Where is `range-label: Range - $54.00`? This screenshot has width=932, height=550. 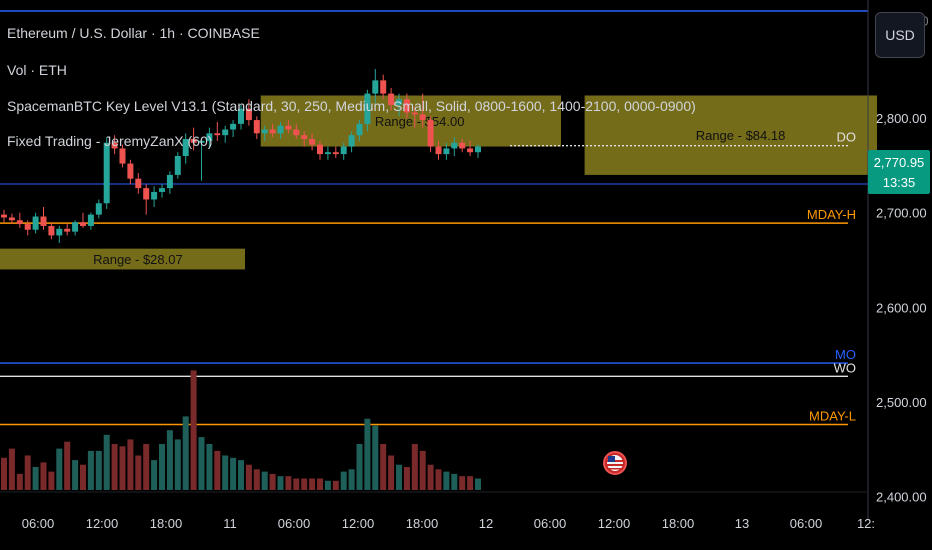
range-label: Range - $54.00 is located at coordinates (420, 121).